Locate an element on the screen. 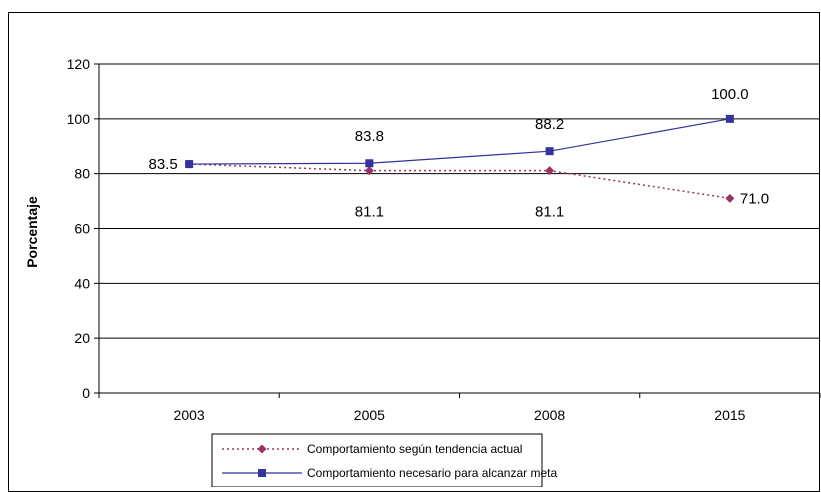 This screenshot has height=492, width=821. legend-box is located at coordinates (377, 460).